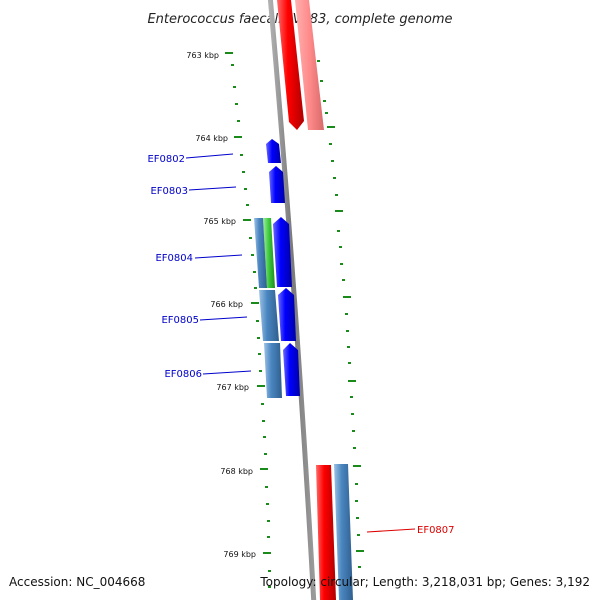 This screenshot has height=600, width=600. I want to click on gene-arrow-ef0807, so click(326, 532).